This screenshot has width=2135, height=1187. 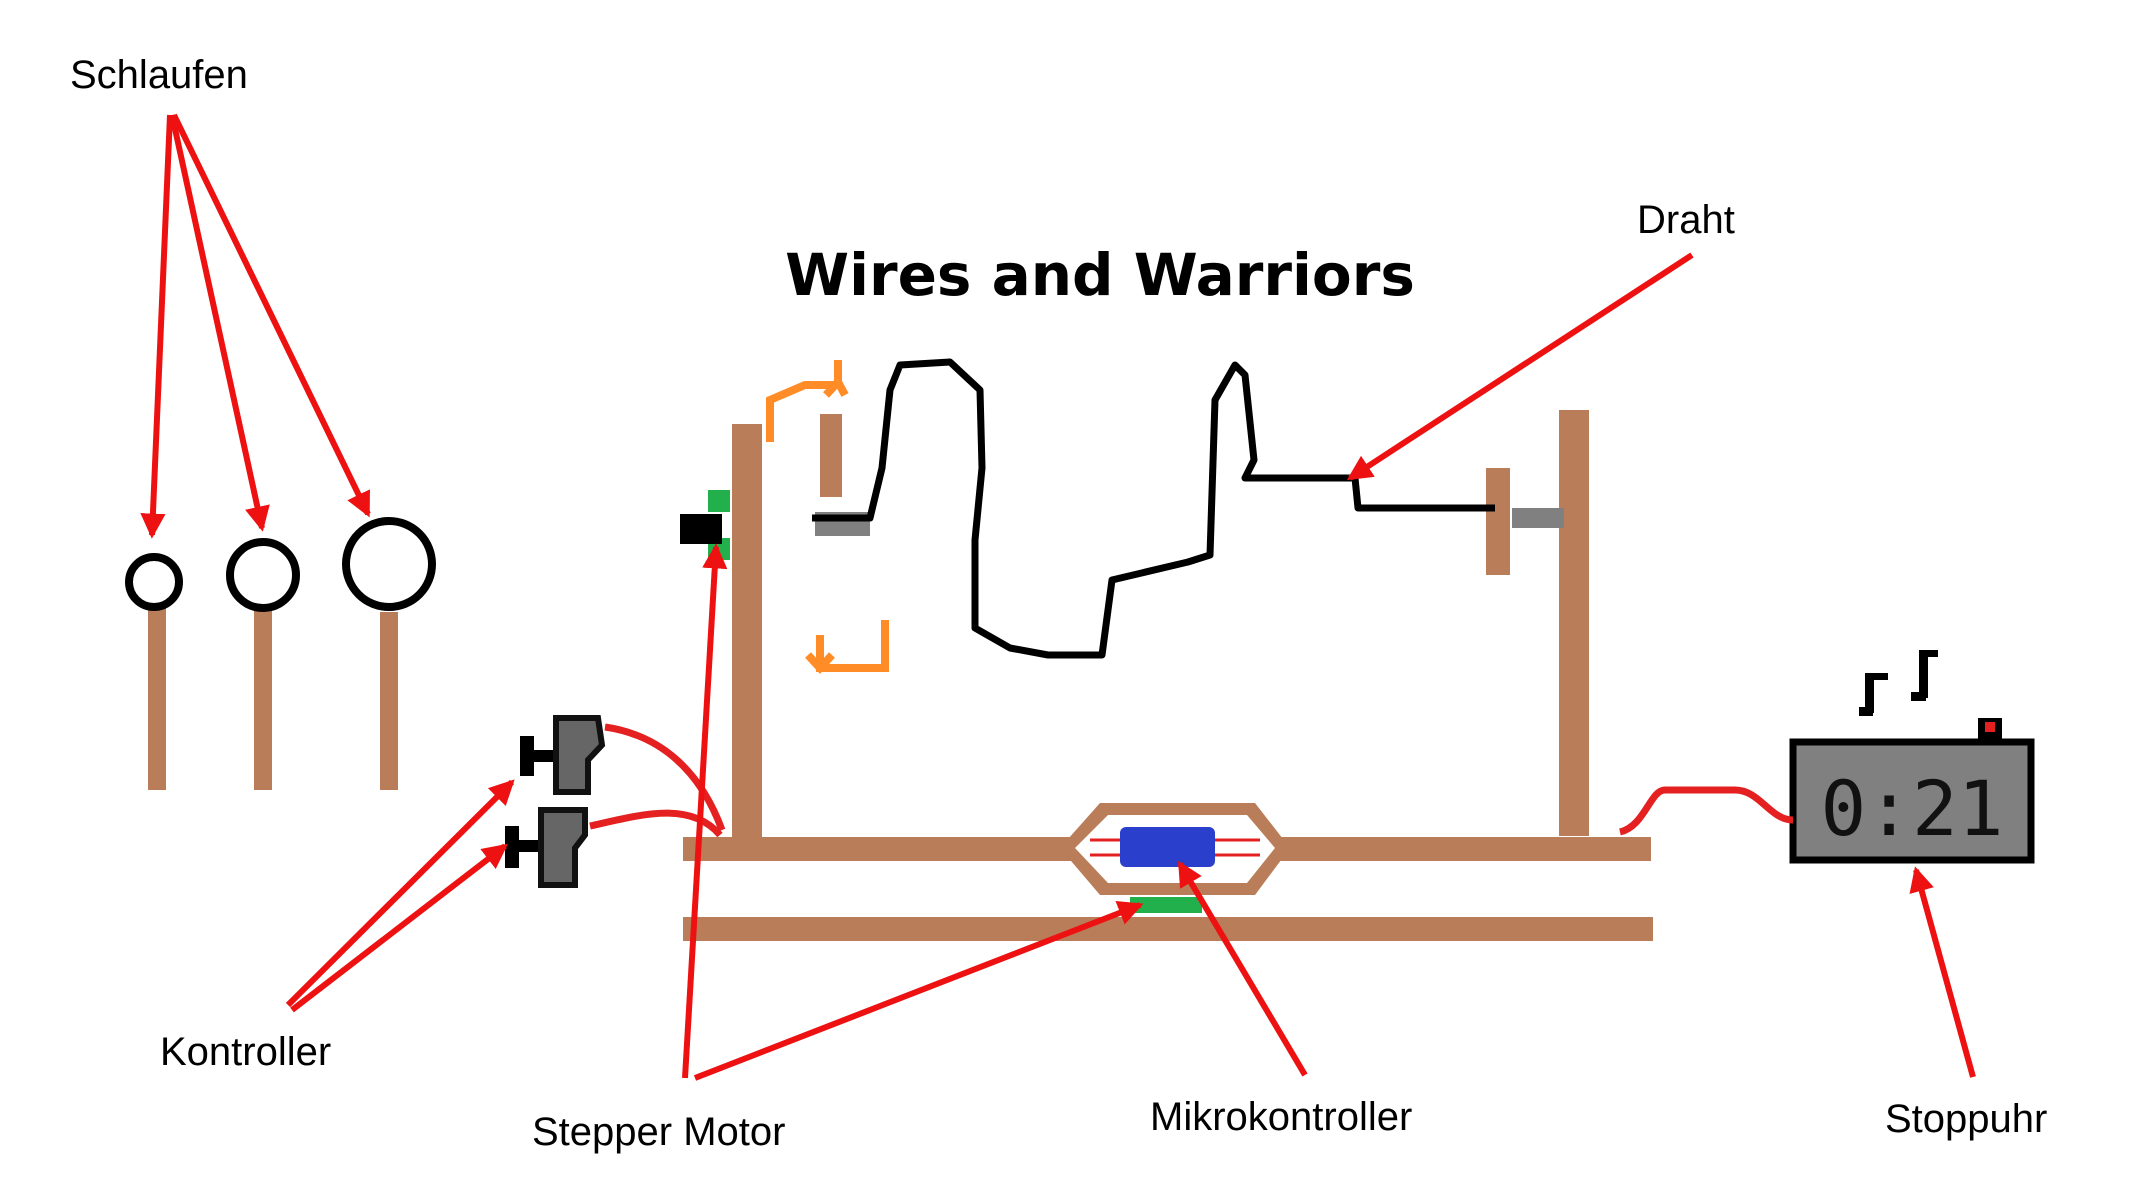 I want to click on stopwatch-display: 0:21, so click(x=1911, y=808).